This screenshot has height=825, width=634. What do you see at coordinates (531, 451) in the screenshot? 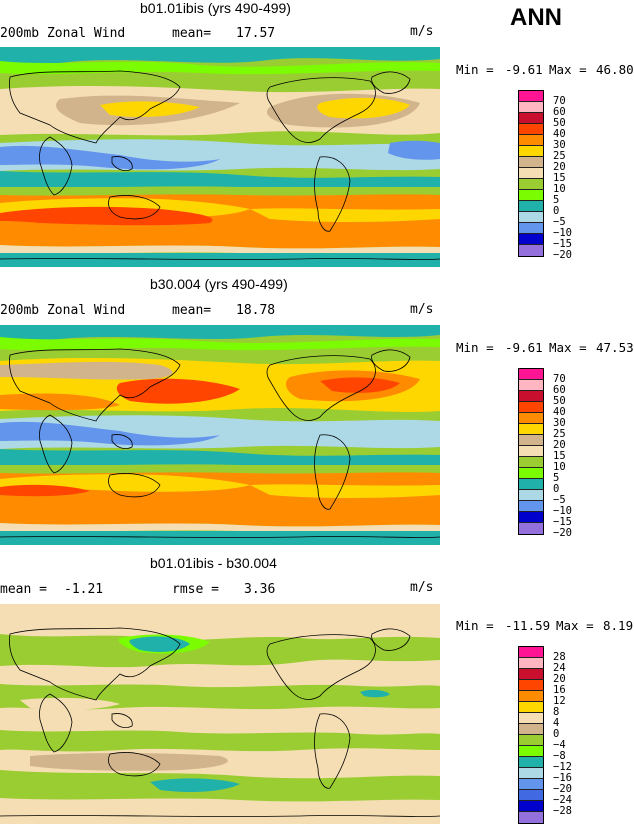
I see `panel2-colorbar` at bounding box center [531, 451].